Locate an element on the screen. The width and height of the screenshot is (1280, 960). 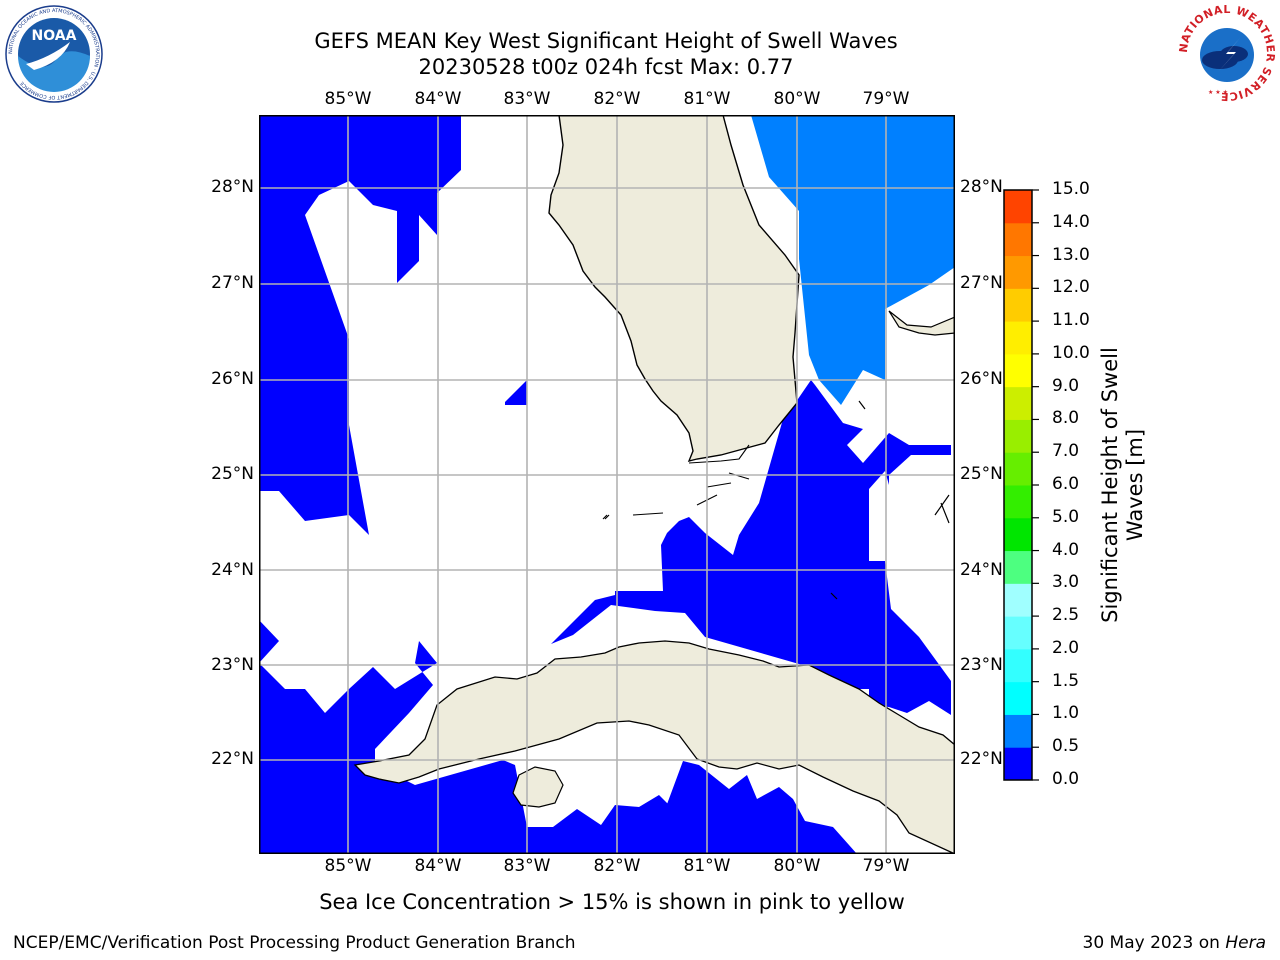
isla-de-la-juventud is located at coordinates (538, 787).